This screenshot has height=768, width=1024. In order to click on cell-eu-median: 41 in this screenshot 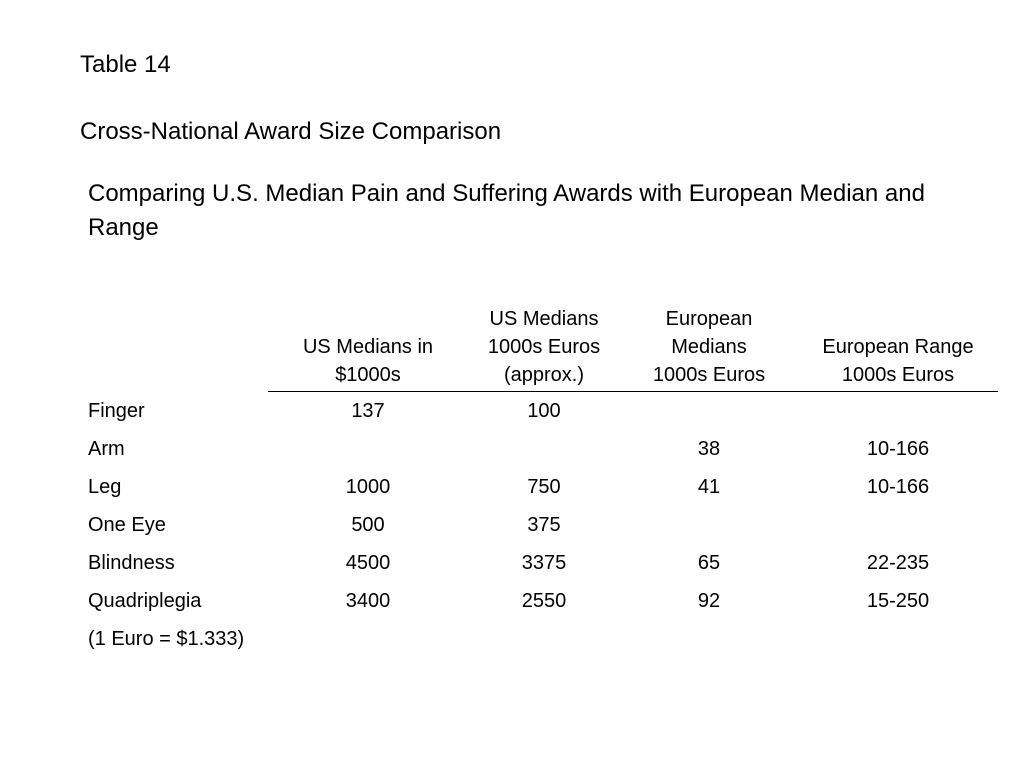, I will do `click(709, 487)`.